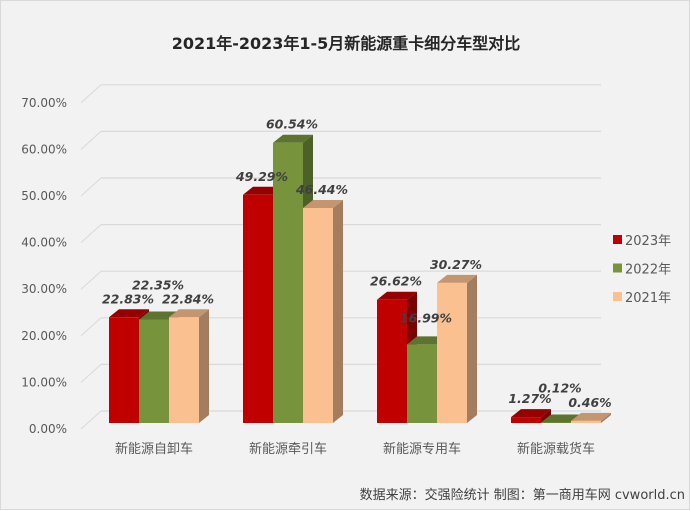 This screenshot has height=511, width=690. Describe the element at coordinates (128, 298) in the screenshot. I see `data-label: 22.83%` at that location.